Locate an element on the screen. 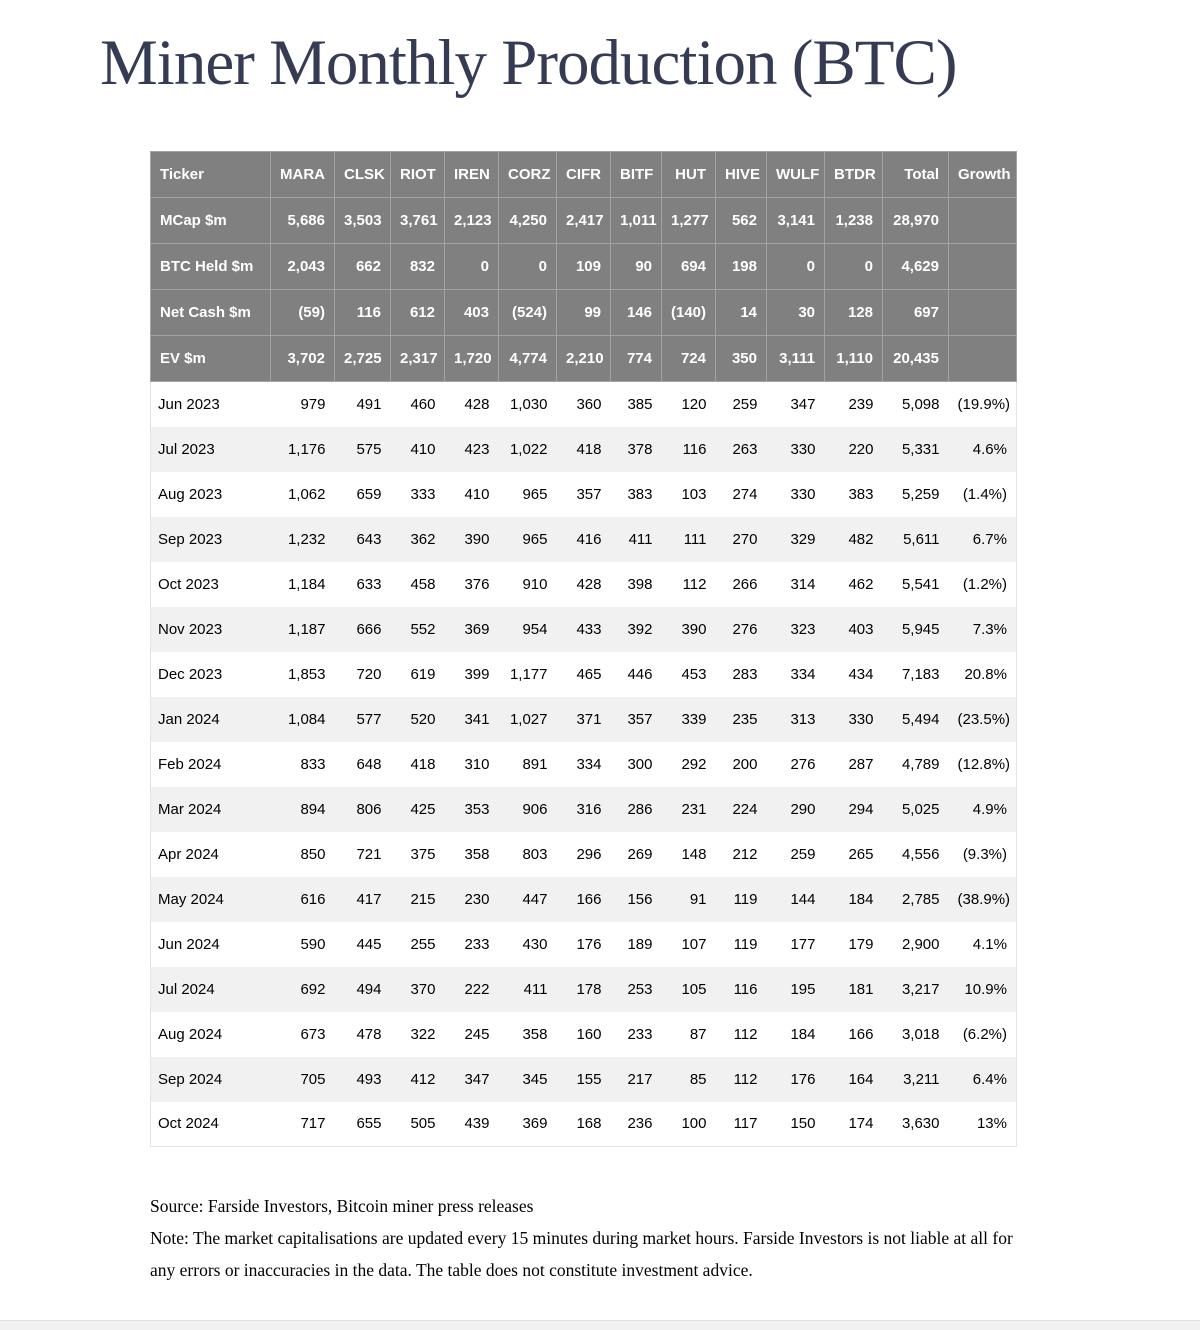  data-cell: (1.2%) is located at coordinates (982, 584).